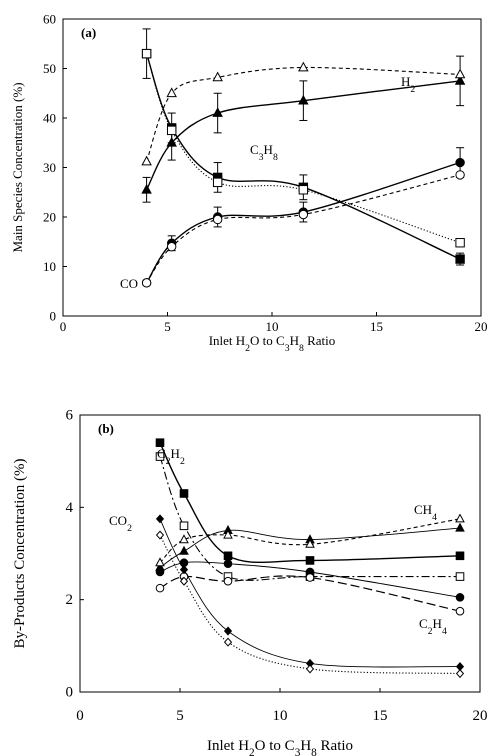 The height and width of the screenshot is (756, 495). Describe the element at coordinates (120, 523) in the screenshot. I see `annotation-label: CO2` at that location.